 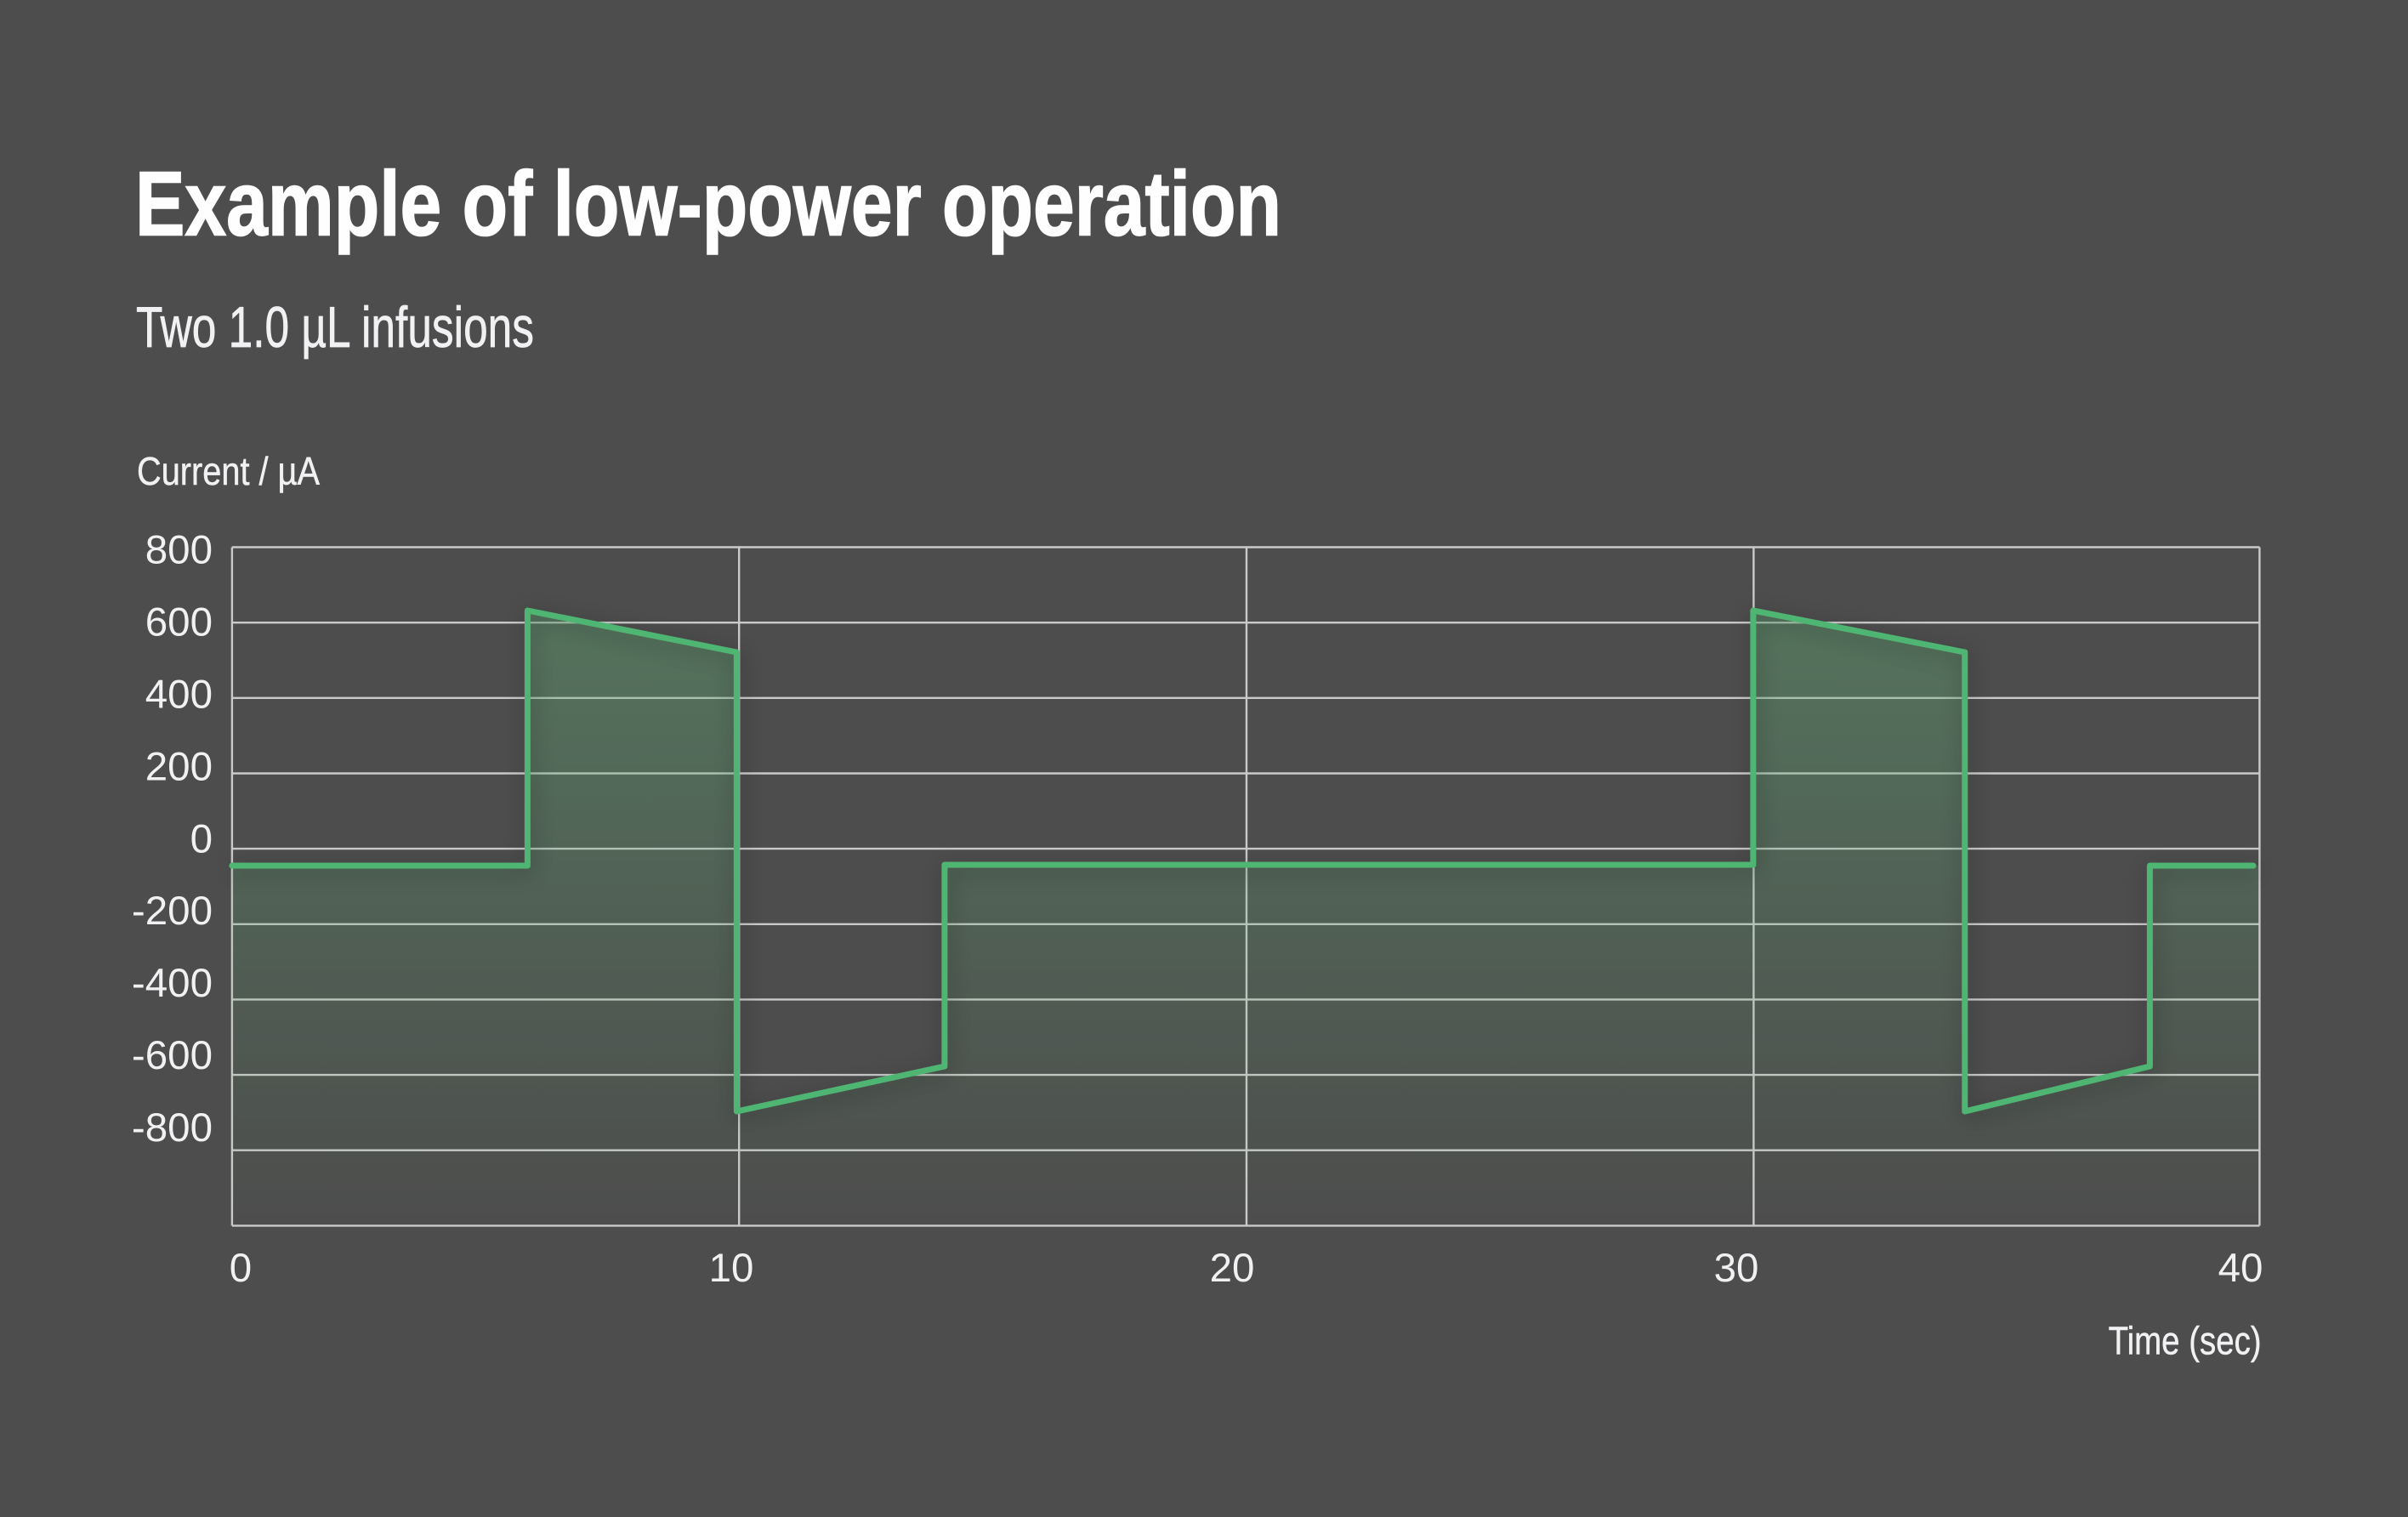 What do you see at coordinates (2185, 1341) in the screenshot?
I see `svg-text: Time (sec)` at bounding box center [2185, 1341].